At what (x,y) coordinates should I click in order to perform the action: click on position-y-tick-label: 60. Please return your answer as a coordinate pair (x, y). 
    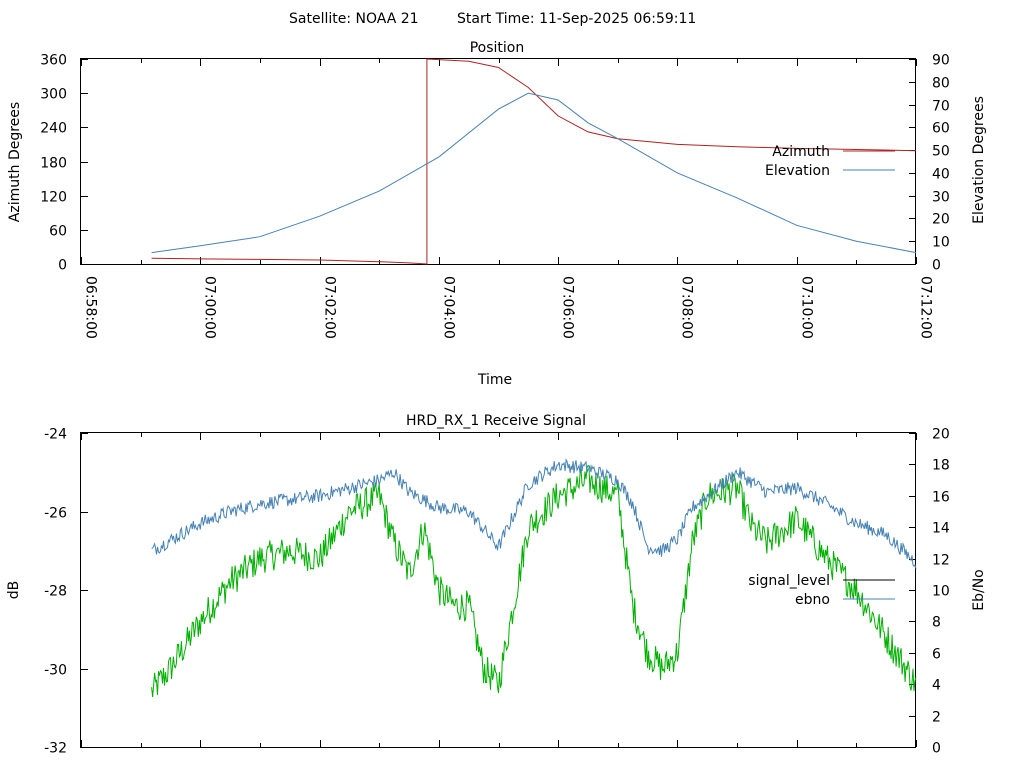
    Looking at the image, I should click on (58, 232).